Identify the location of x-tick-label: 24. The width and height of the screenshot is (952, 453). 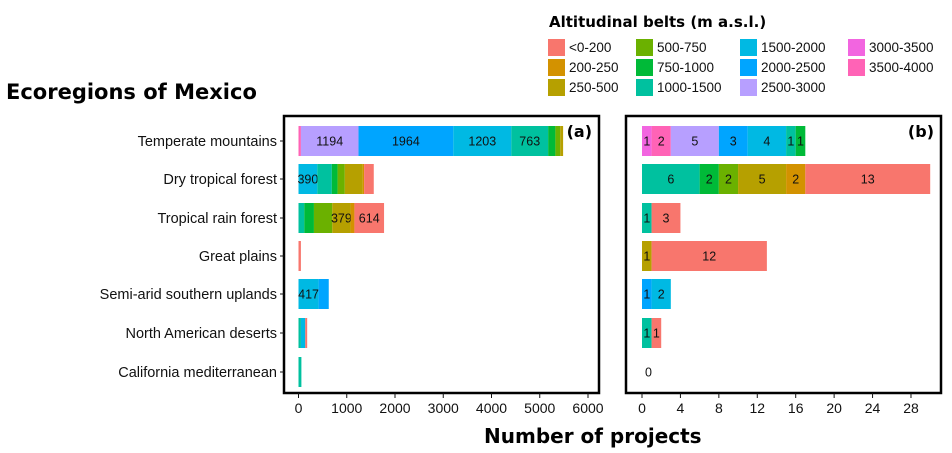
(873, 408).